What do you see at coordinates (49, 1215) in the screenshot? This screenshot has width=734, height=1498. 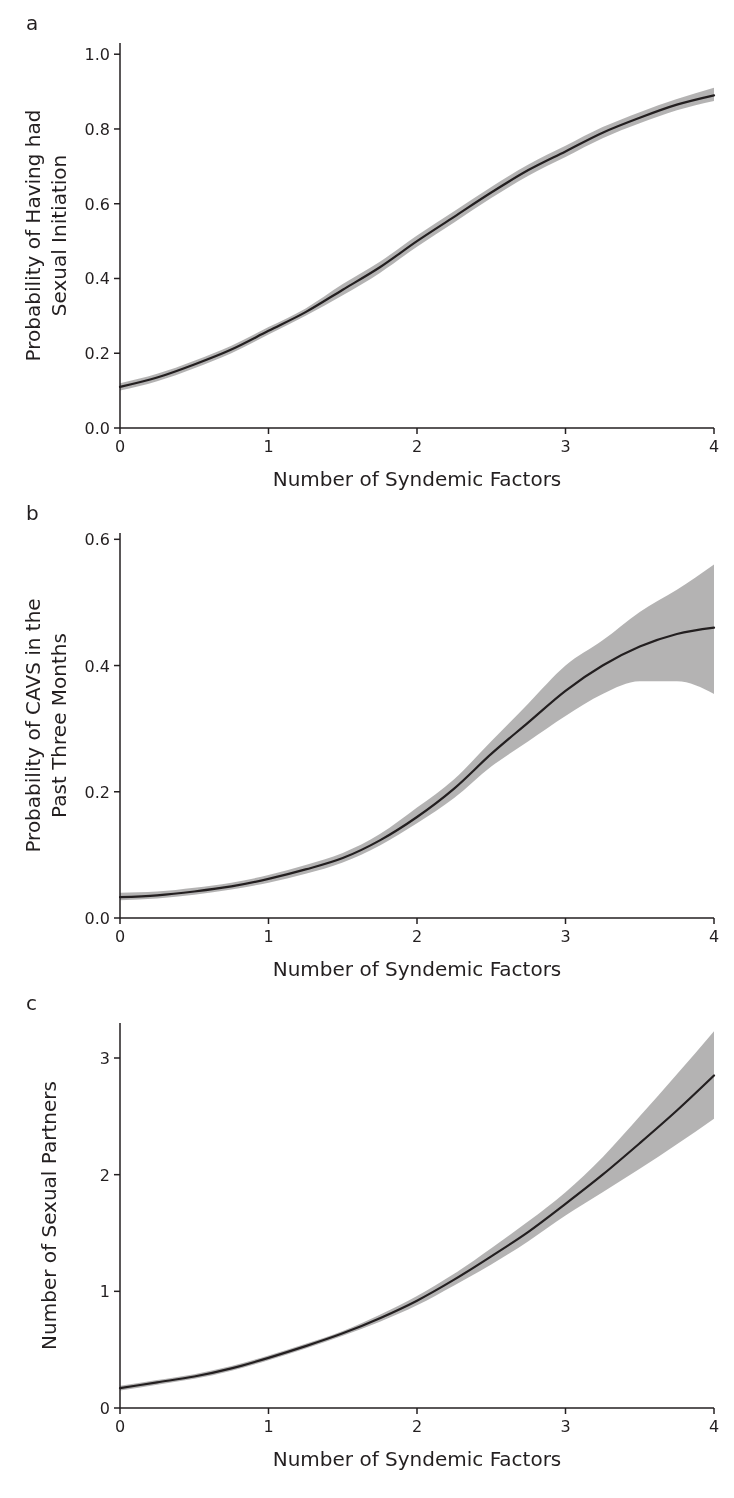 I see `y-axis-title: Number of Sexual Partners` at bounding box center [49, 1215].